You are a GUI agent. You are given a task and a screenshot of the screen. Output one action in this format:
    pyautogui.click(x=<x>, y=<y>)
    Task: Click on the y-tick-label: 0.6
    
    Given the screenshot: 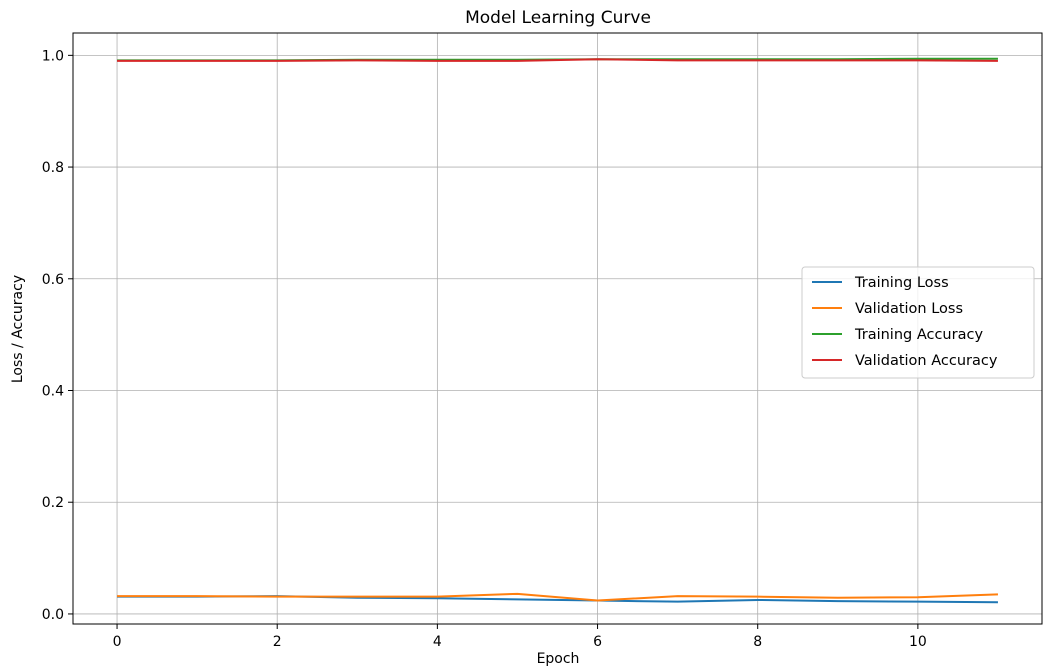 What is the action you would take?
    pyautogui.click(x=53, y=280)
    